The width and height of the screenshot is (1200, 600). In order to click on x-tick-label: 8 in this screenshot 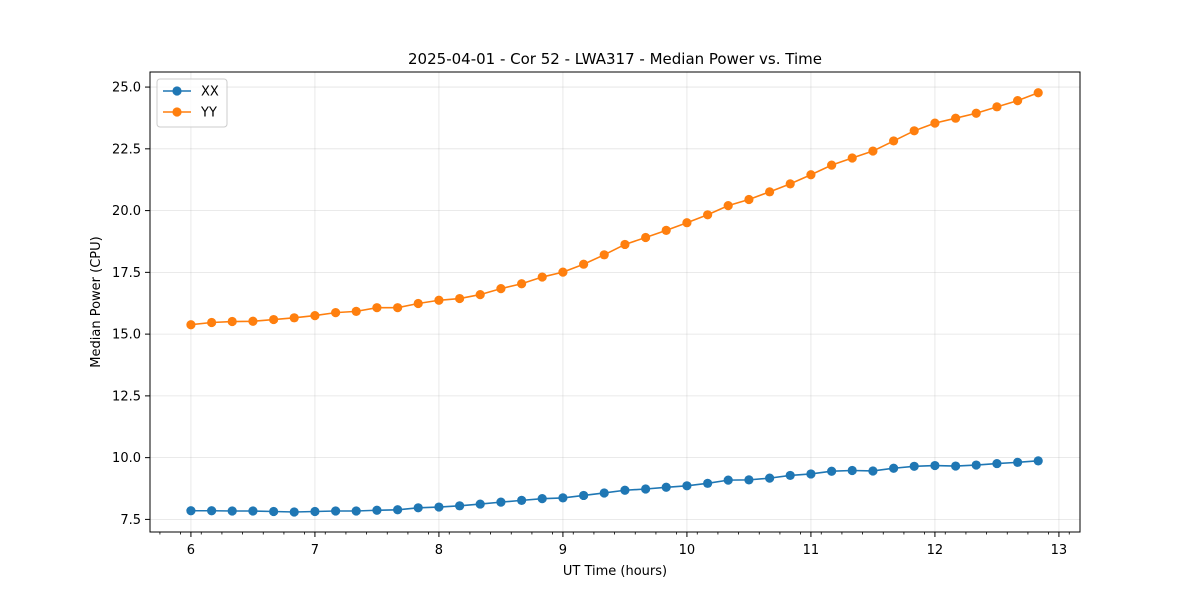, I will do `click(439, 550)`.